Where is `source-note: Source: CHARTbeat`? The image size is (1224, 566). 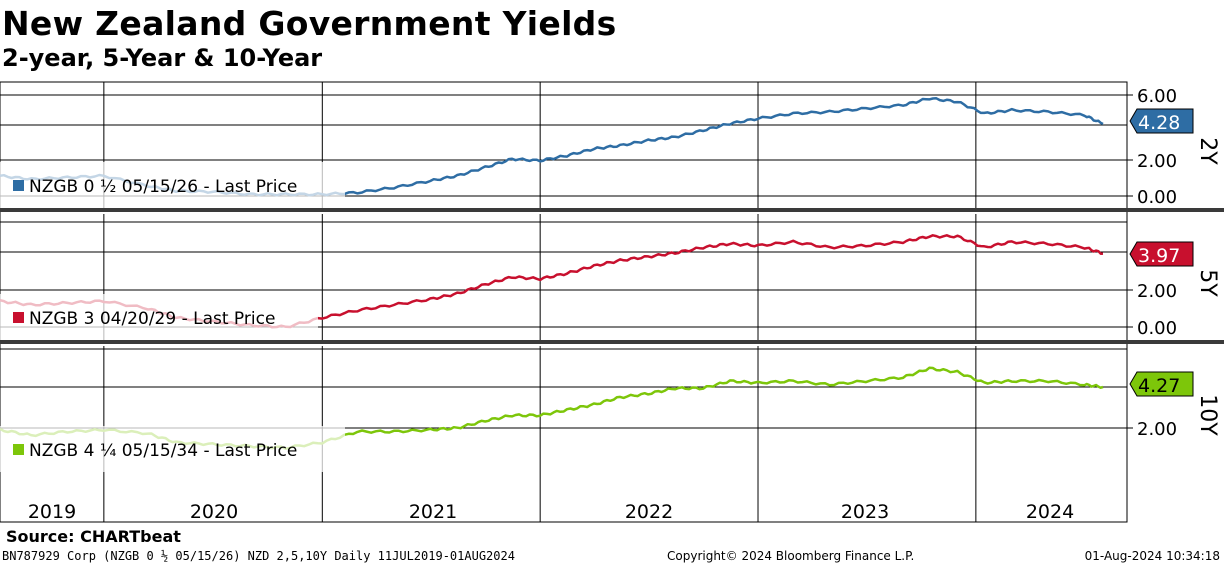 source-note: Source: CHARTbeat is located at coordinates (93, 536).